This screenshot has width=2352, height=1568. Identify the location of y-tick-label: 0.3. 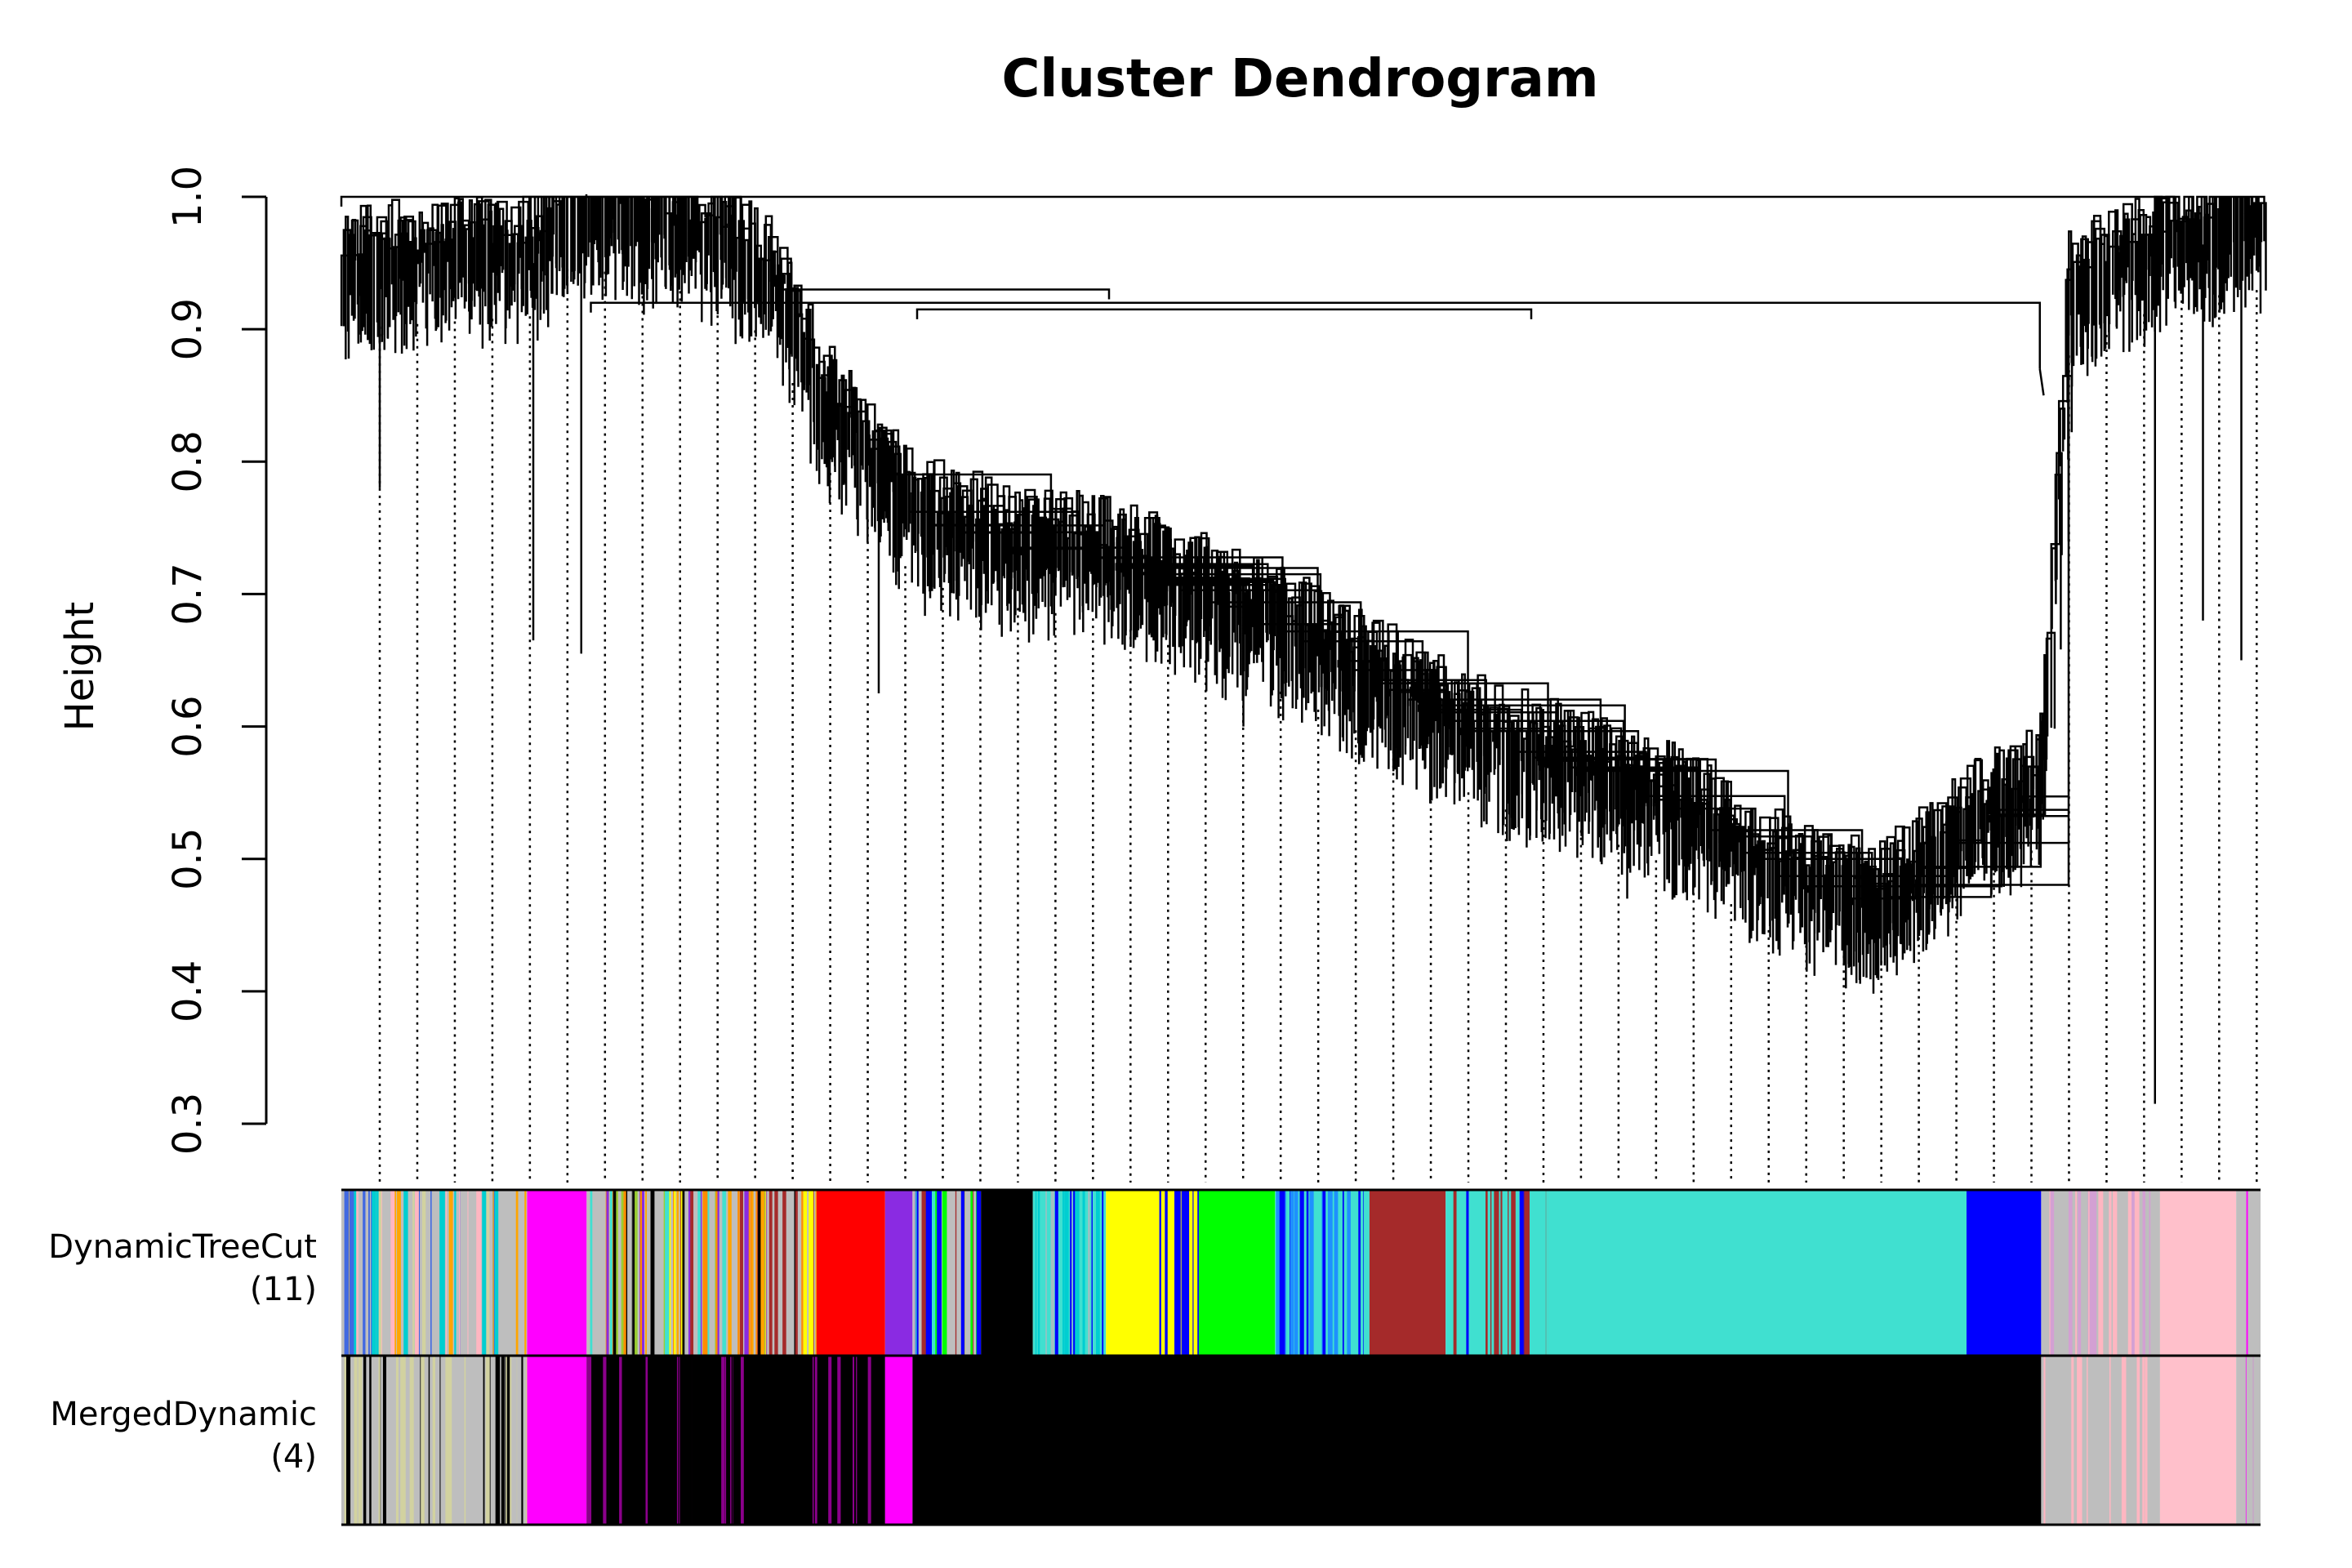
(188, 1124).